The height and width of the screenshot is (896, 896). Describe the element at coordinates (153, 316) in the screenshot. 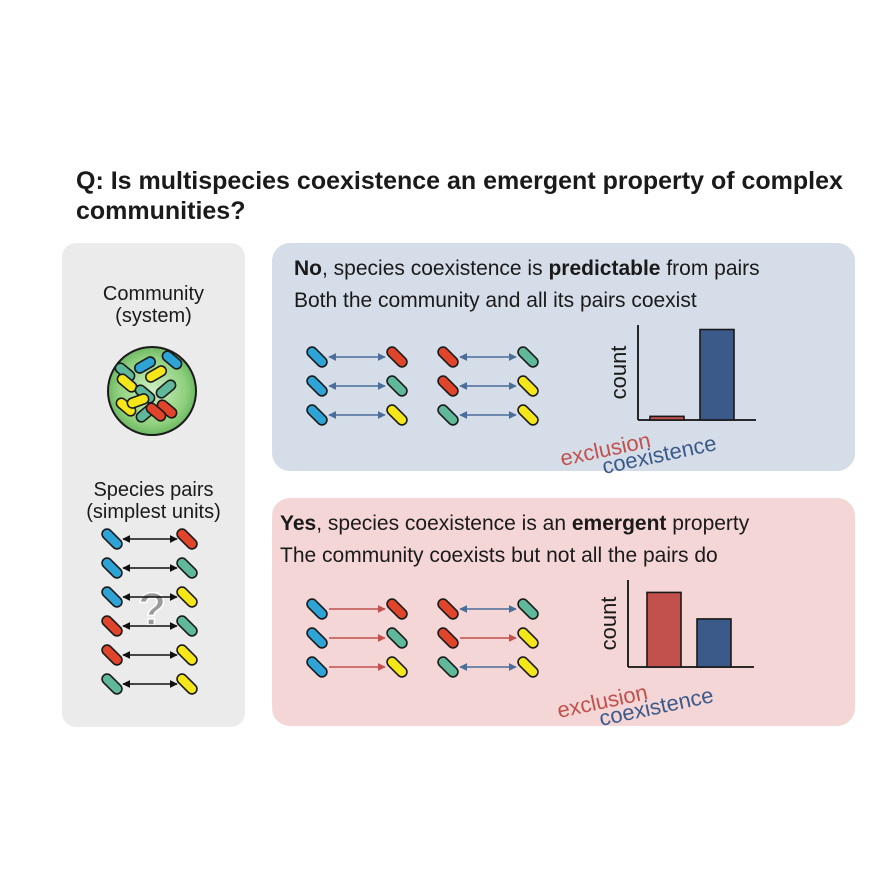

I see `community-label-line2: (system)` at that location.